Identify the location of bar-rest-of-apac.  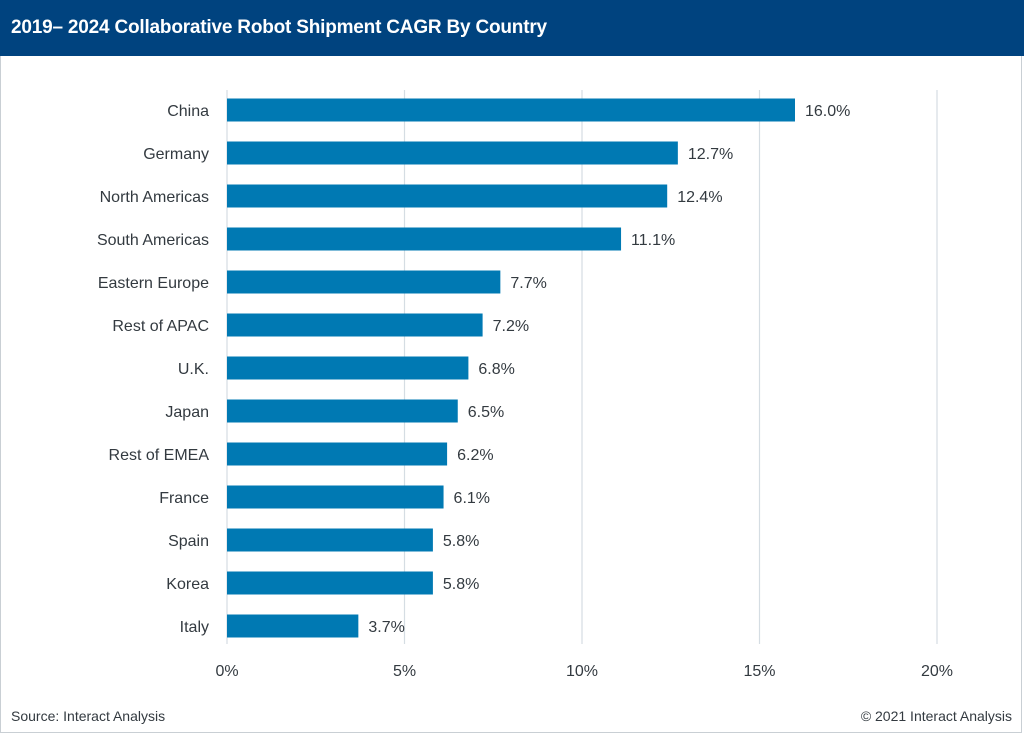
(355, 325).